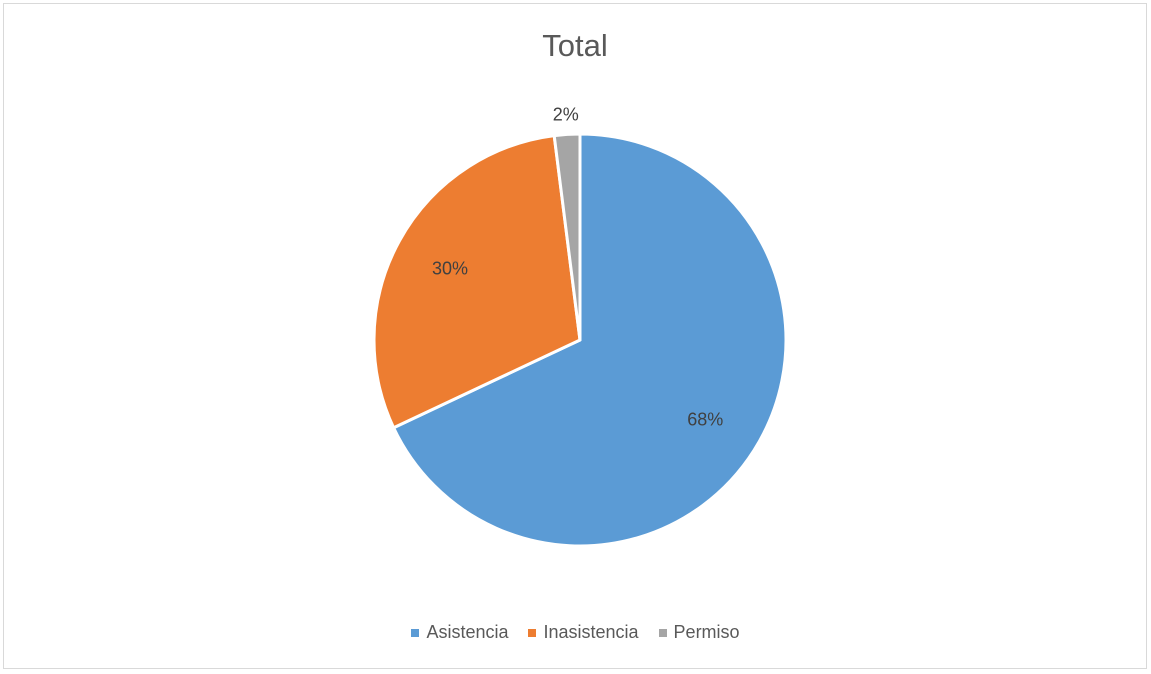 The height and width of the screenshot is (674, 1151). What do you see at coordinates (450, 269) in the screenshot?
I see `data-label-inasistencia: 30%` at bounding box center [450, 269].